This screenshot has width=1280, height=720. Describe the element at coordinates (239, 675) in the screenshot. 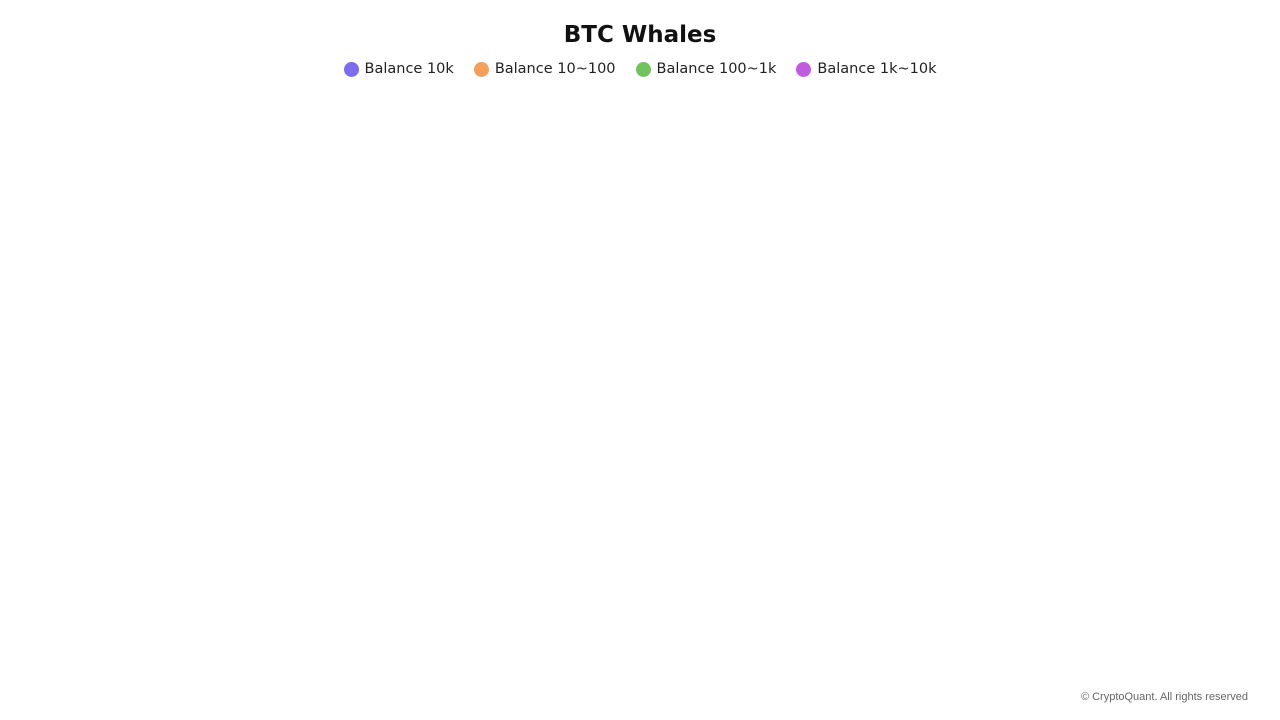

I see `x-tick-label: 2017` at that location.